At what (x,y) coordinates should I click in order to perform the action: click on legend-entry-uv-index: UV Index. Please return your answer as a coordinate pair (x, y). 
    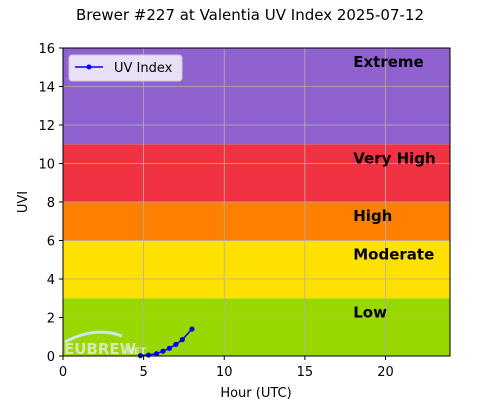
    Looking at the image, I should click on (143, 68).